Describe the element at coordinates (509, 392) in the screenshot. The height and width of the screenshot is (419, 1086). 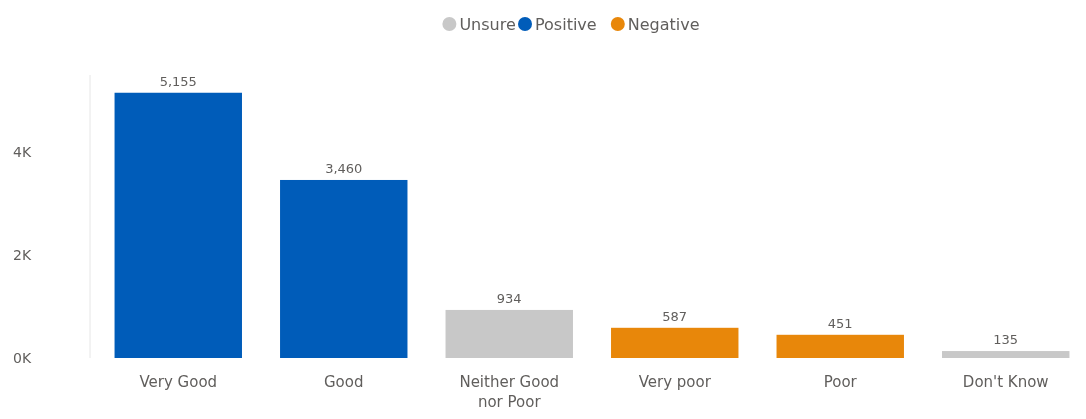
I see `x-tick-label: Neither Good nor Poor` at that location.